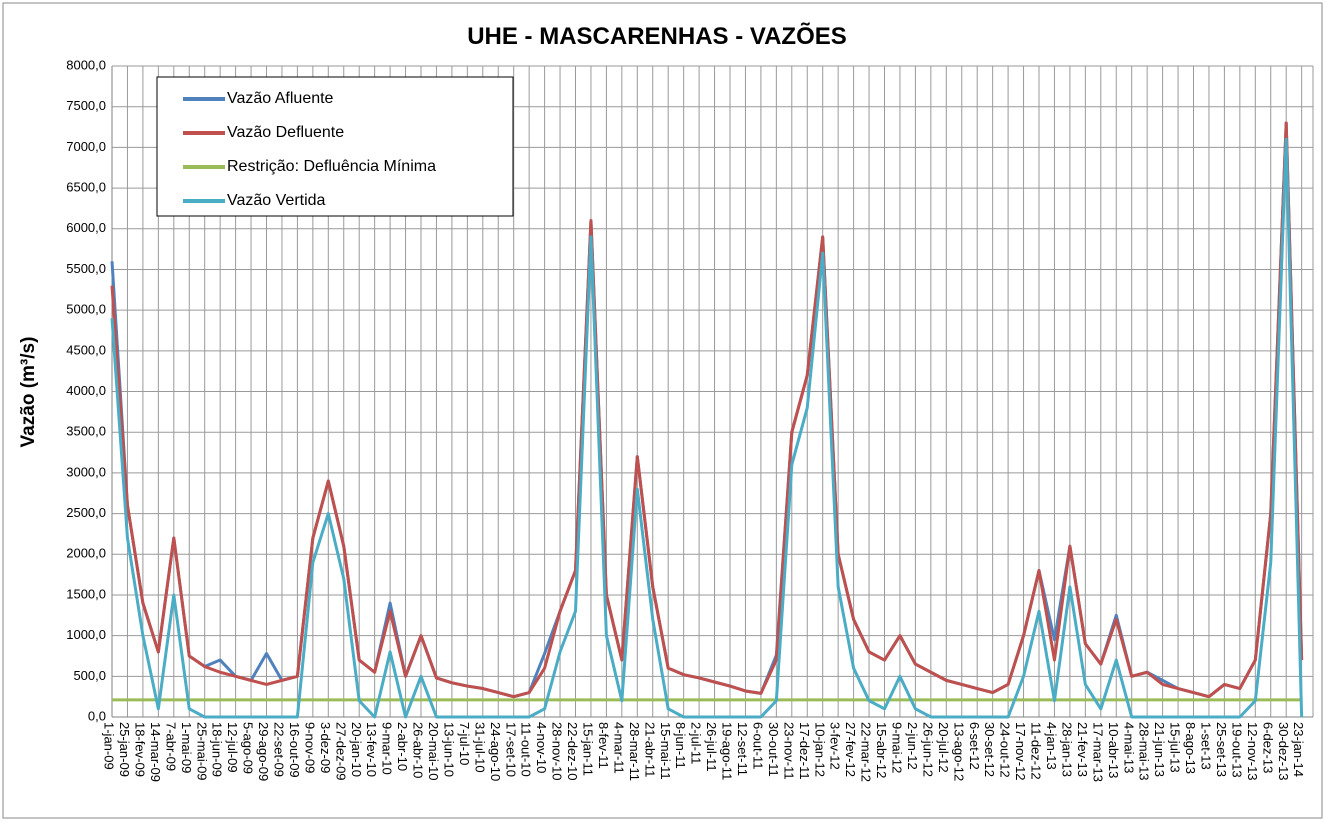 Image resolution: width=1327 pixels, height=823 pixels. Describe the element at coordinates (309, 747) in the screenshot. I see `x-tick-label: 9-nov-09` at that location.